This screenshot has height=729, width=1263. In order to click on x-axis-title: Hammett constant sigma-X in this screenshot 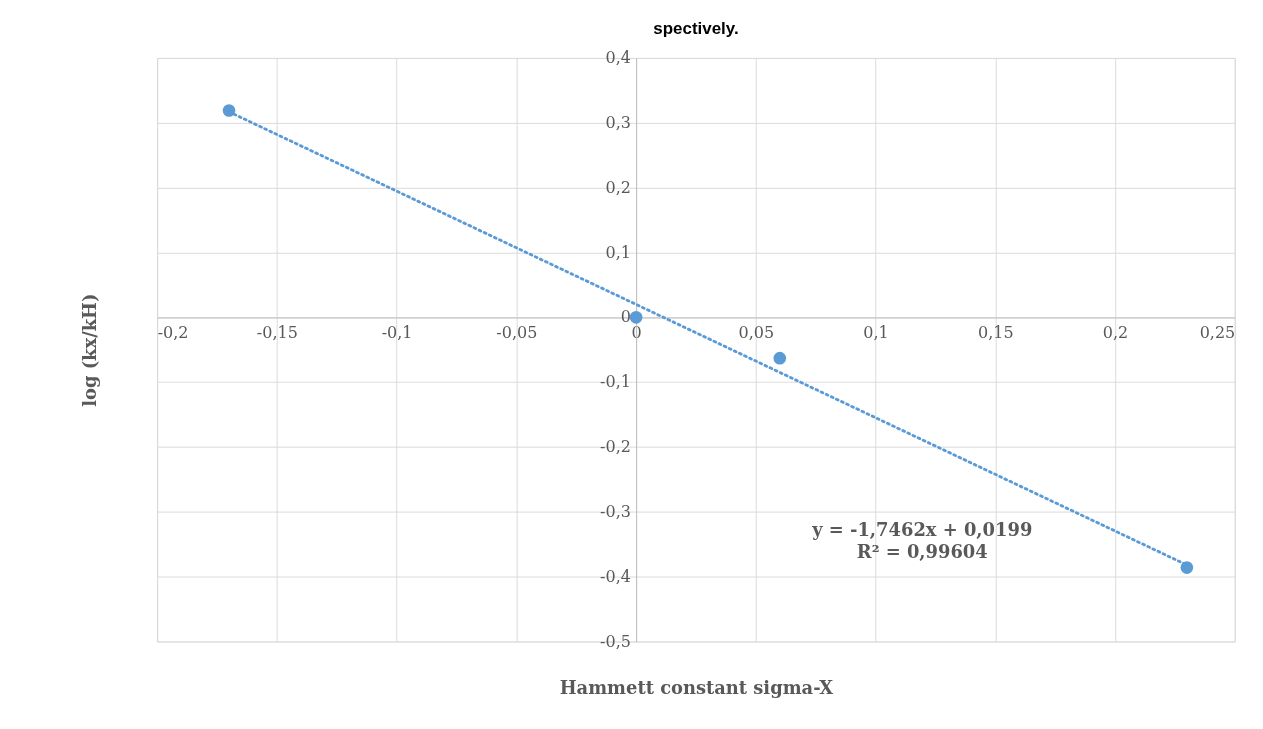, I will do `click(696, 687)`.